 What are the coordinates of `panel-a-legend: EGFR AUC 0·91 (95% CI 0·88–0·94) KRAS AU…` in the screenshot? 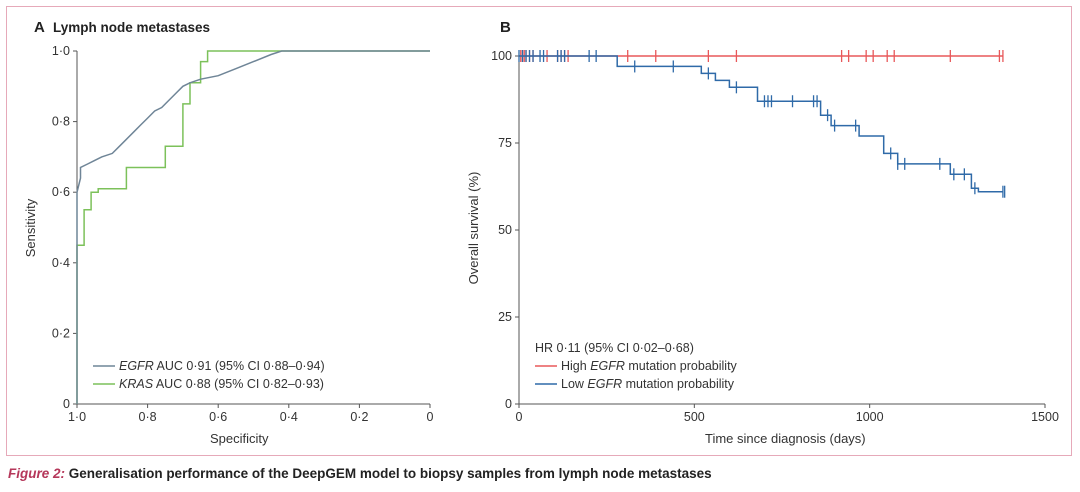 It's located at (209, 375).